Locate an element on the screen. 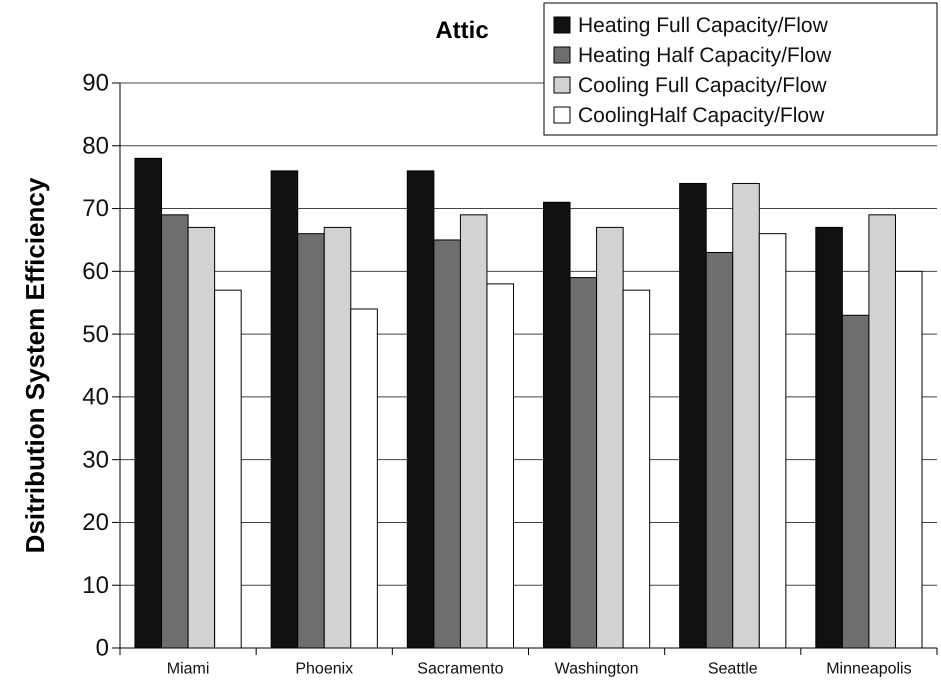 This screenshot has height=688, width=941. legend-label: Heating Half Capacity/Flow is located at coordinates (705, 55).